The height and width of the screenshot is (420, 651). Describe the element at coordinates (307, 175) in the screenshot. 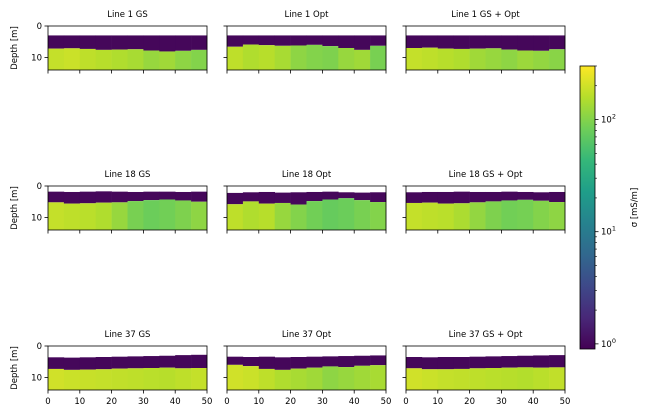

I see `panel-title: Line 18 Opt` at that location.